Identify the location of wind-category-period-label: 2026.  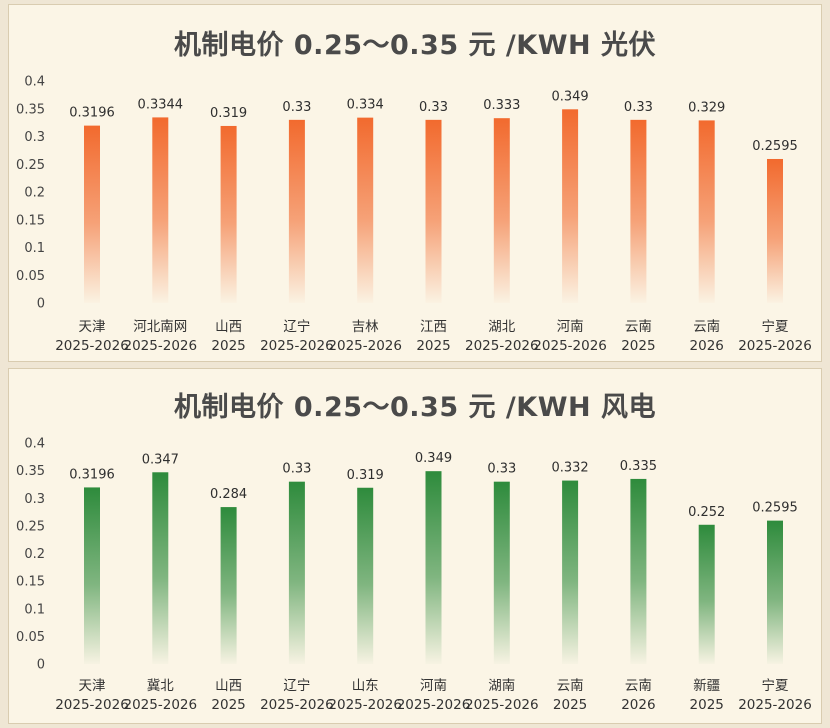
(638, 705).